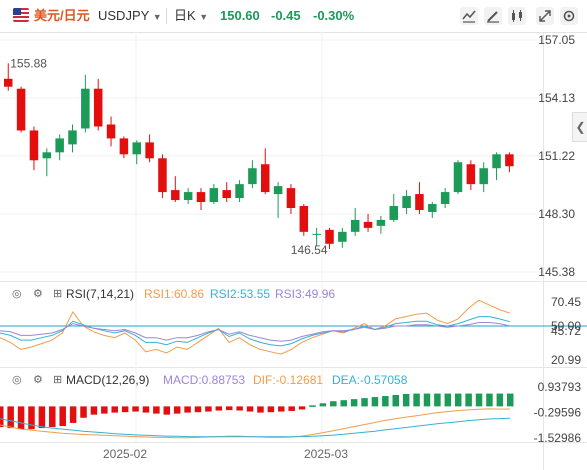 The image size is (587, 470). What do you see at coordinates (517, 16) in the screenshot?
I see `candle-type-icon` at bounding box center [517, 16].